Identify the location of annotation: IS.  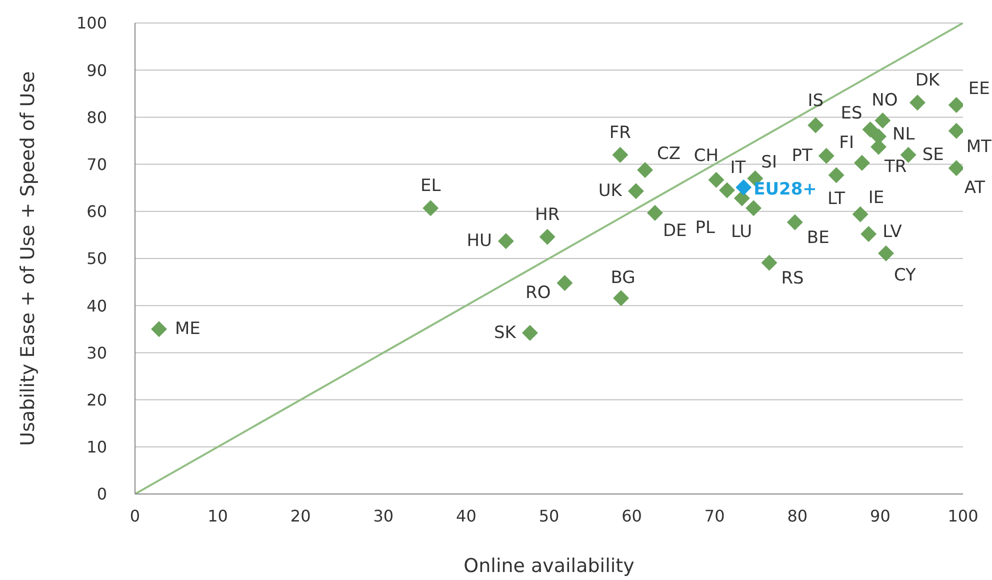
(816, 101).